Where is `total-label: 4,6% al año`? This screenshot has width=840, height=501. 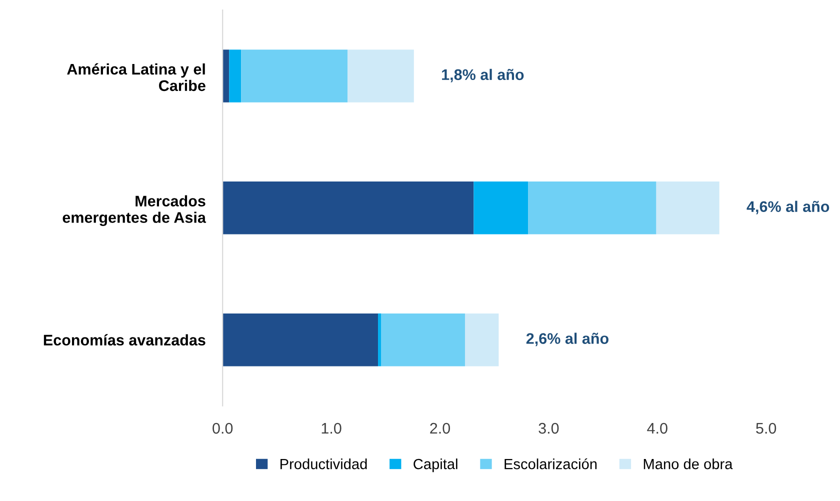
total-label: 4,6% al año is located at coordinates (788, 207).